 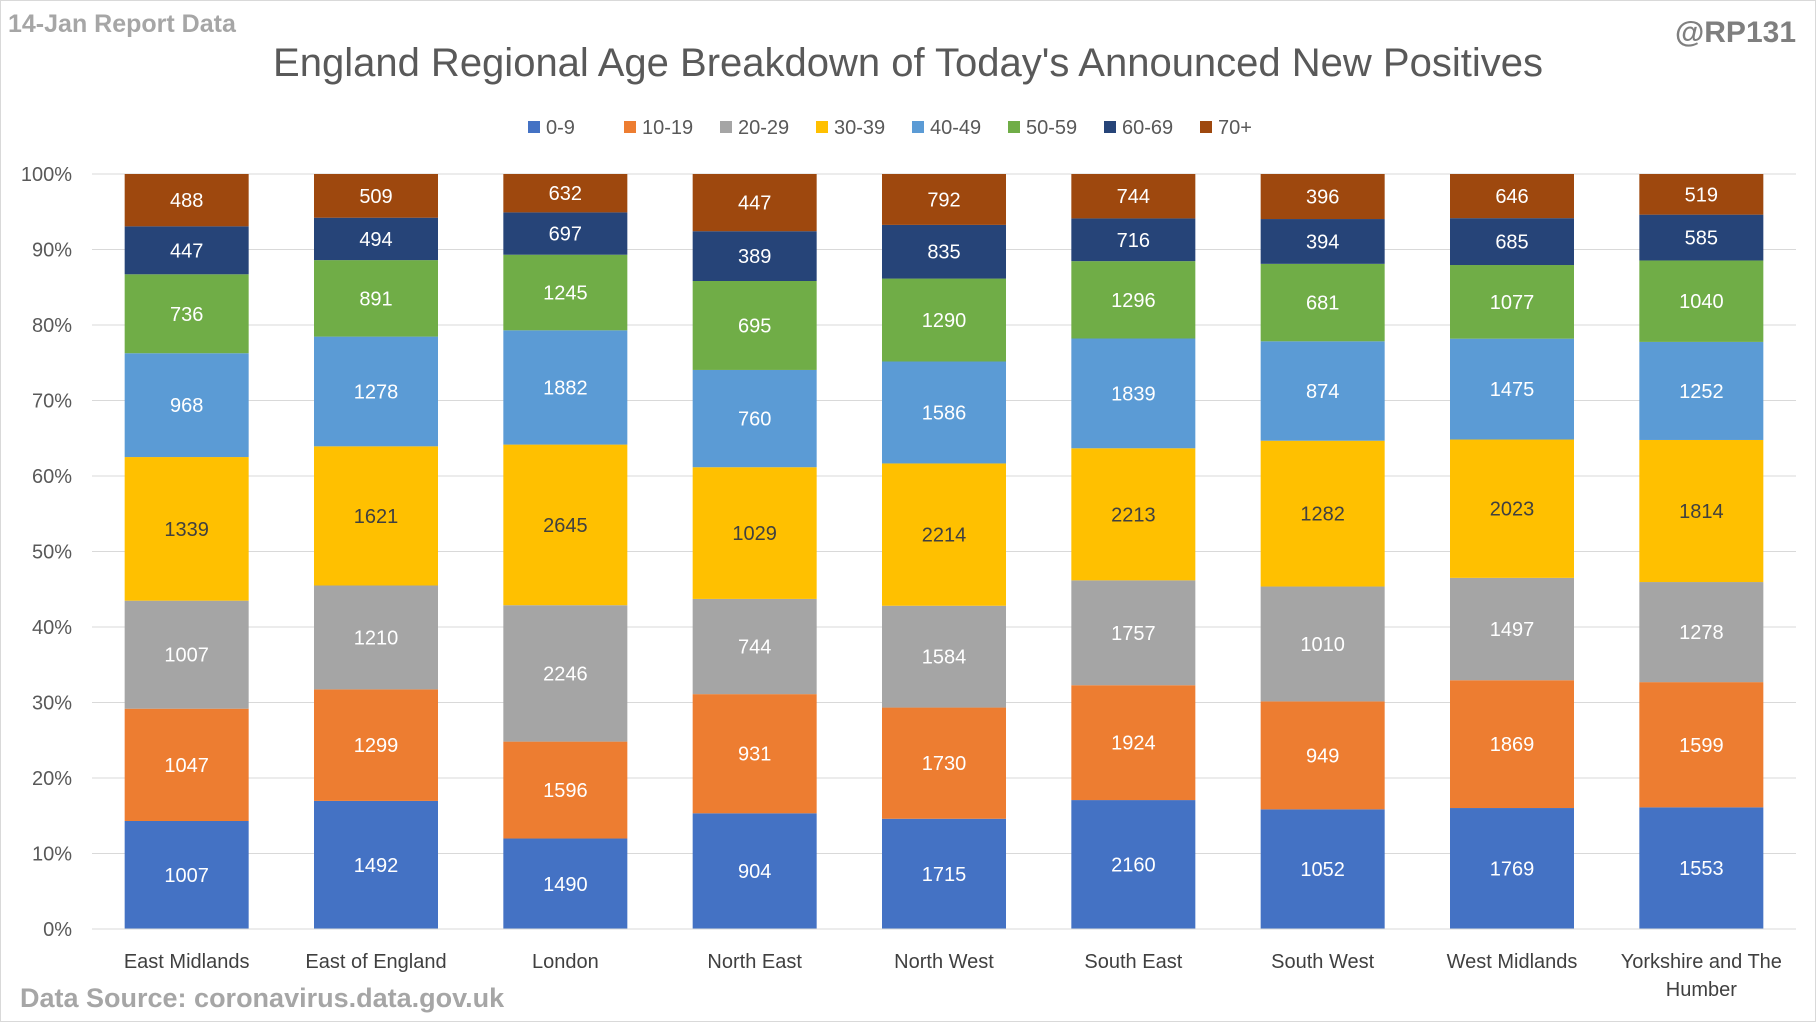 I want to click on legend-label: 20-29, so click(x=763, y=128).